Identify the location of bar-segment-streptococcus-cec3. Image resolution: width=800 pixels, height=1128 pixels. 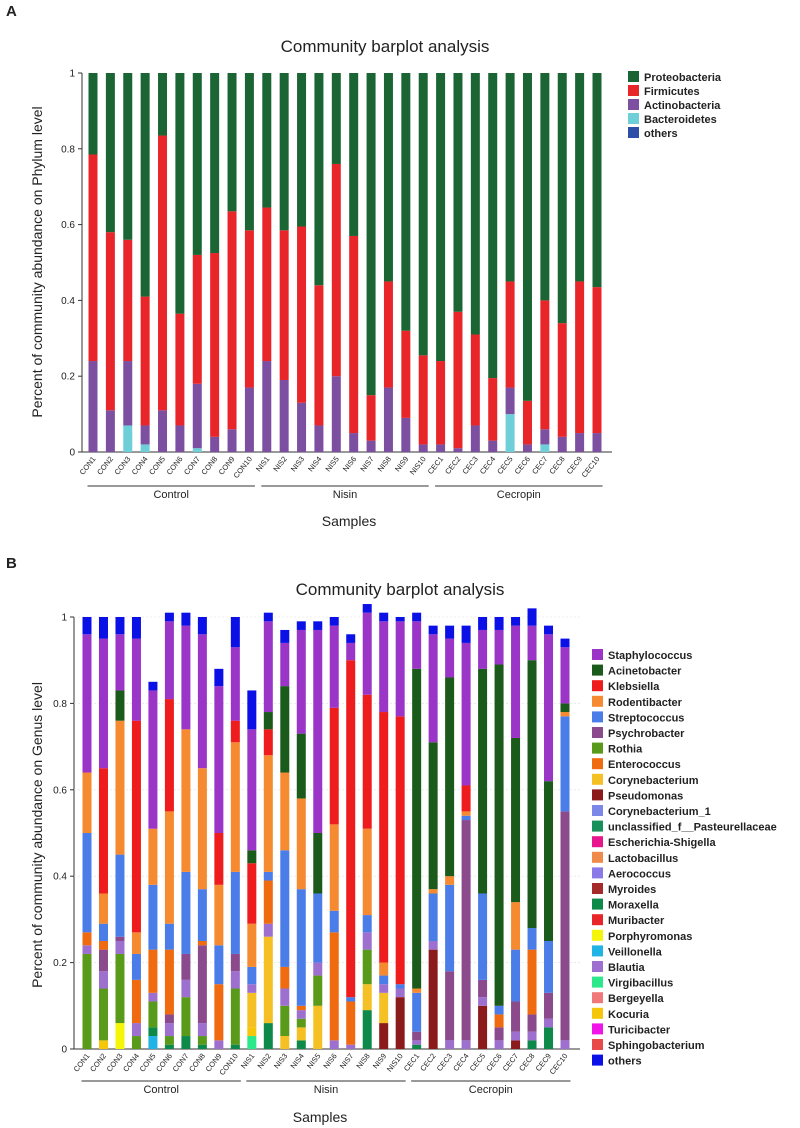
(450, 928).